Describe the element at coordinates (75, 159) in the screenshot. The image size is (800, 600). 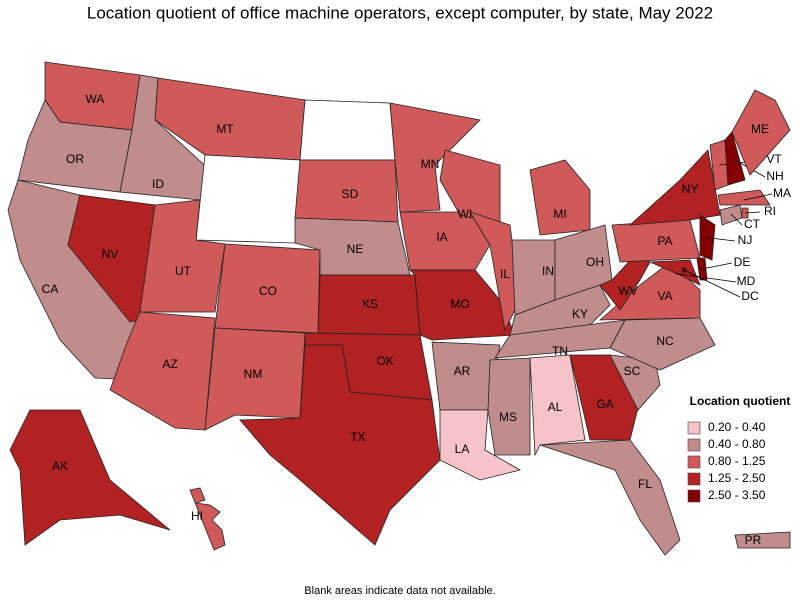
I see `state-label: OR` at that location.